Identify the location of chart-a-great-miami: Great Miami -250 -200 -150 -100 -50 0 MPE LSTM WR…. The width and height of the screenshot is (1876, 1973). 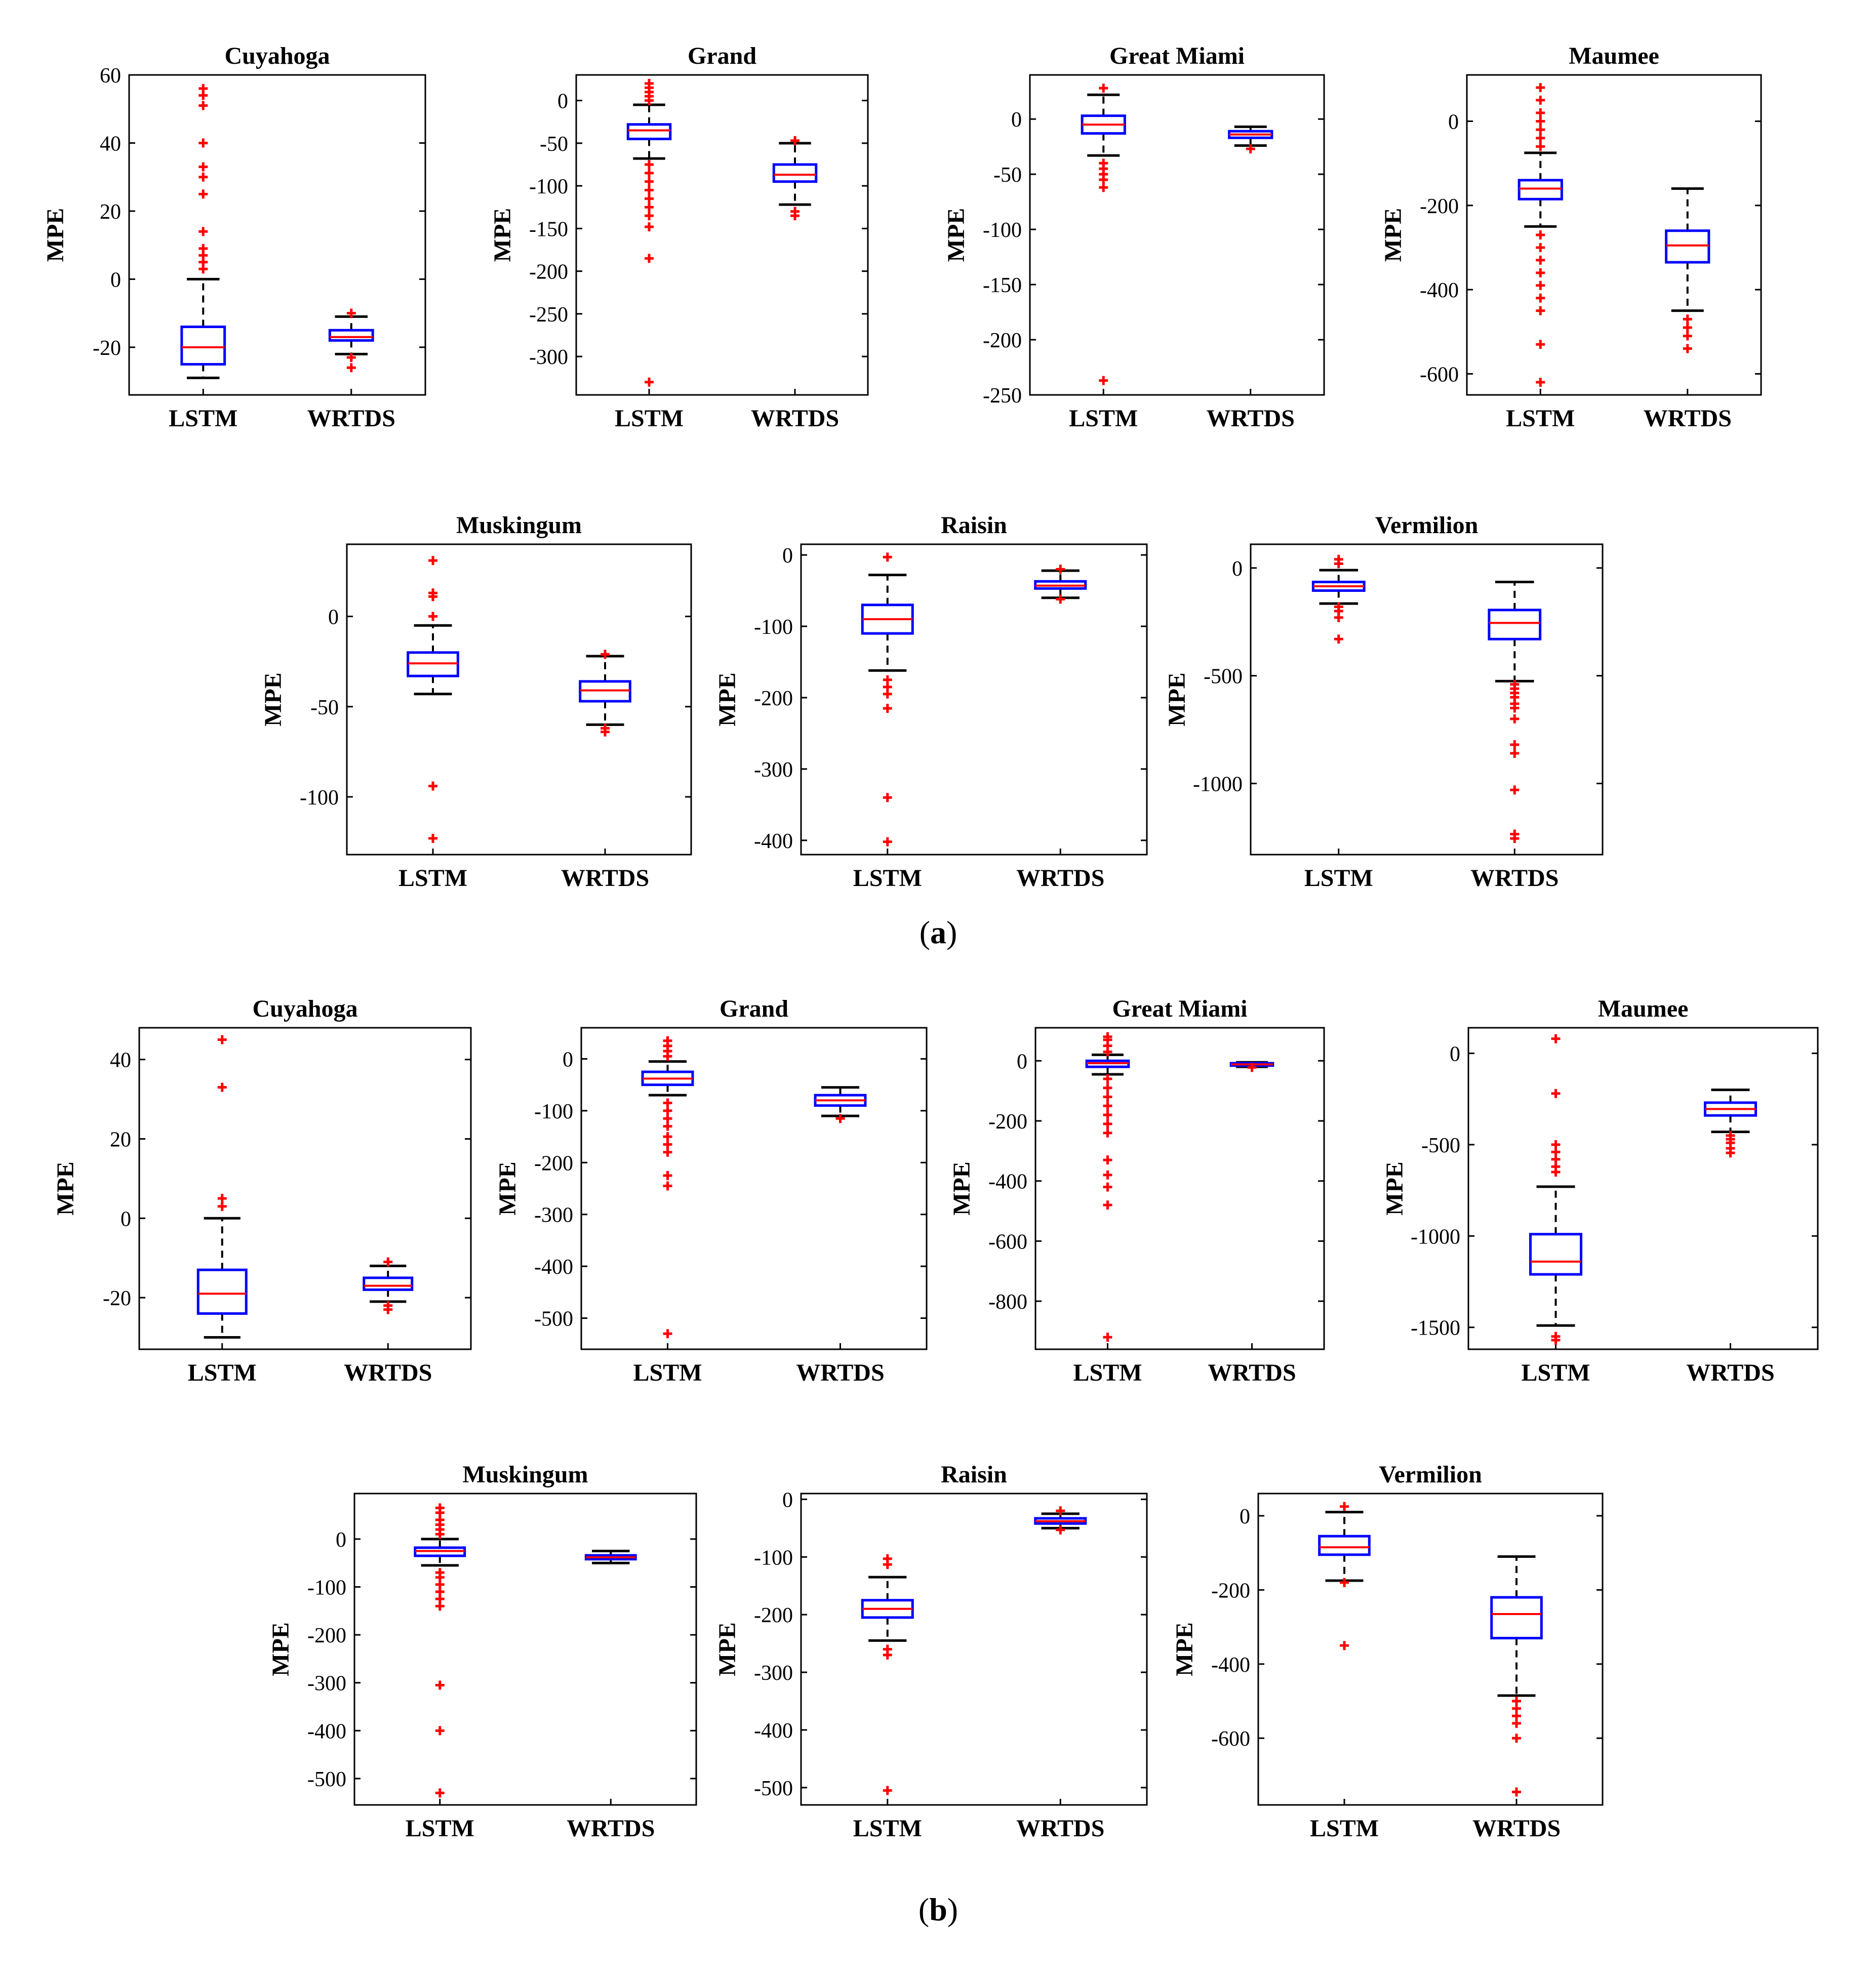
(1134, 237).